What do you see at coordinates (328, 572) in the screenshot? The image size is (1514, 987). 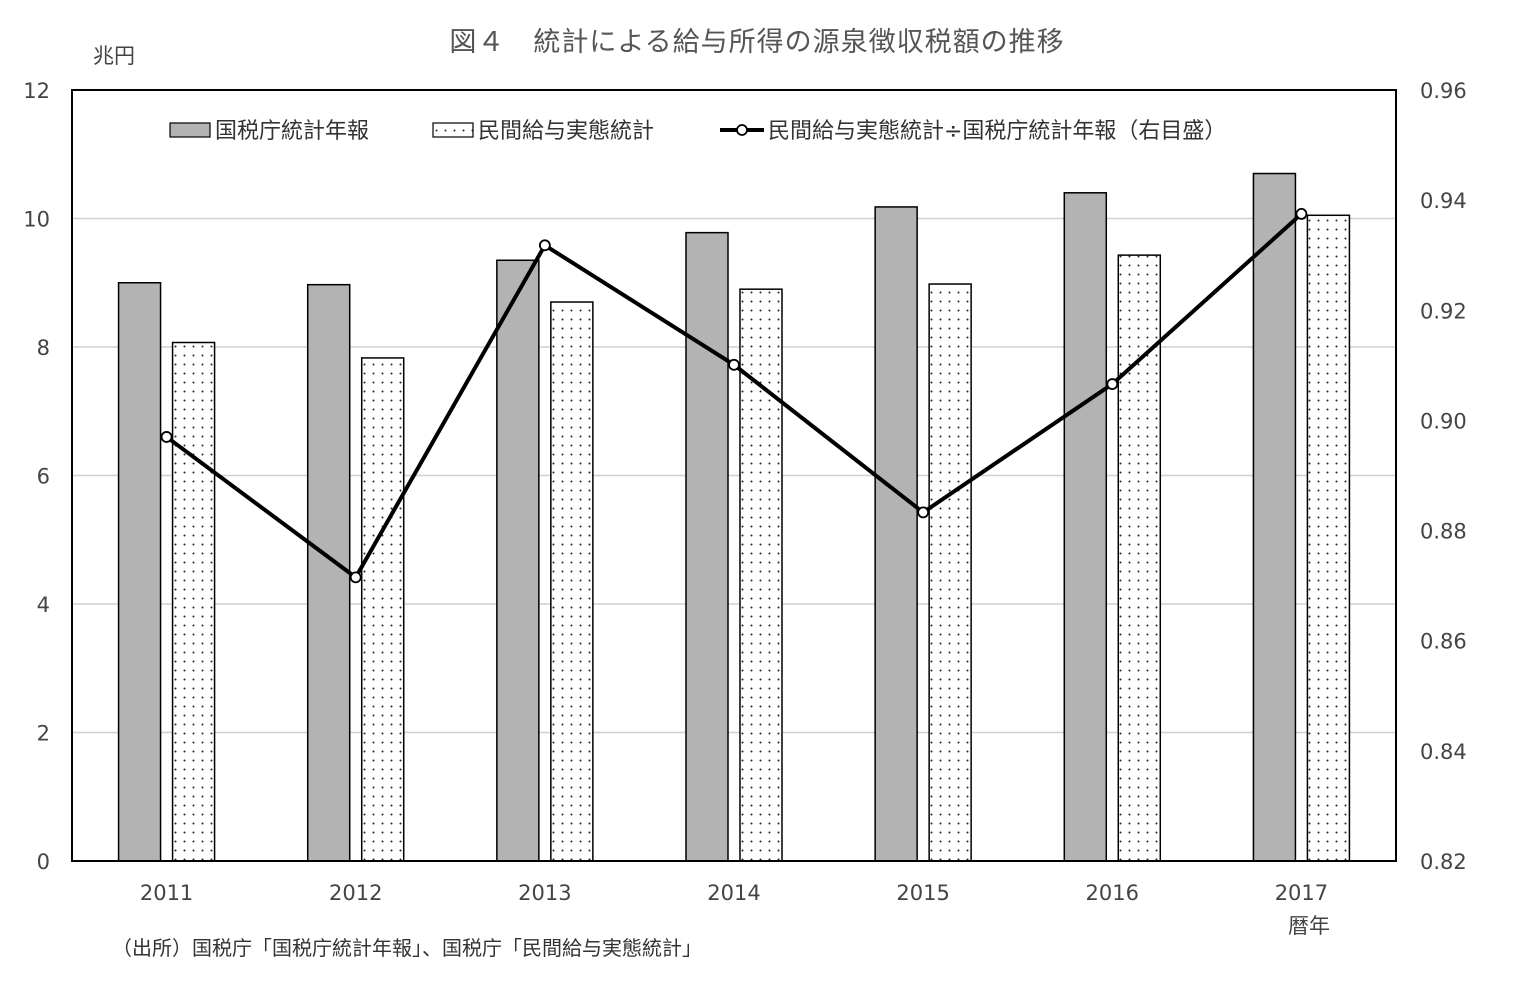 I see `bar-kokuzeicho-2012` at bounding box center [328, 572].